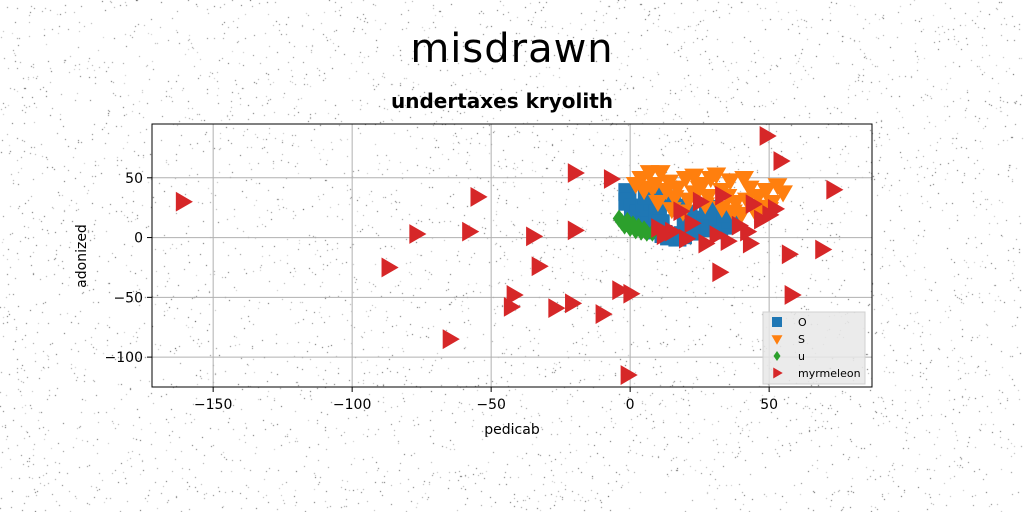 This screenshot has width=1024, height=512. What do you see at coordinates (128, 298) in the screenshot?
I see `y-tick-label: −50` at bounding box center [128, 298].